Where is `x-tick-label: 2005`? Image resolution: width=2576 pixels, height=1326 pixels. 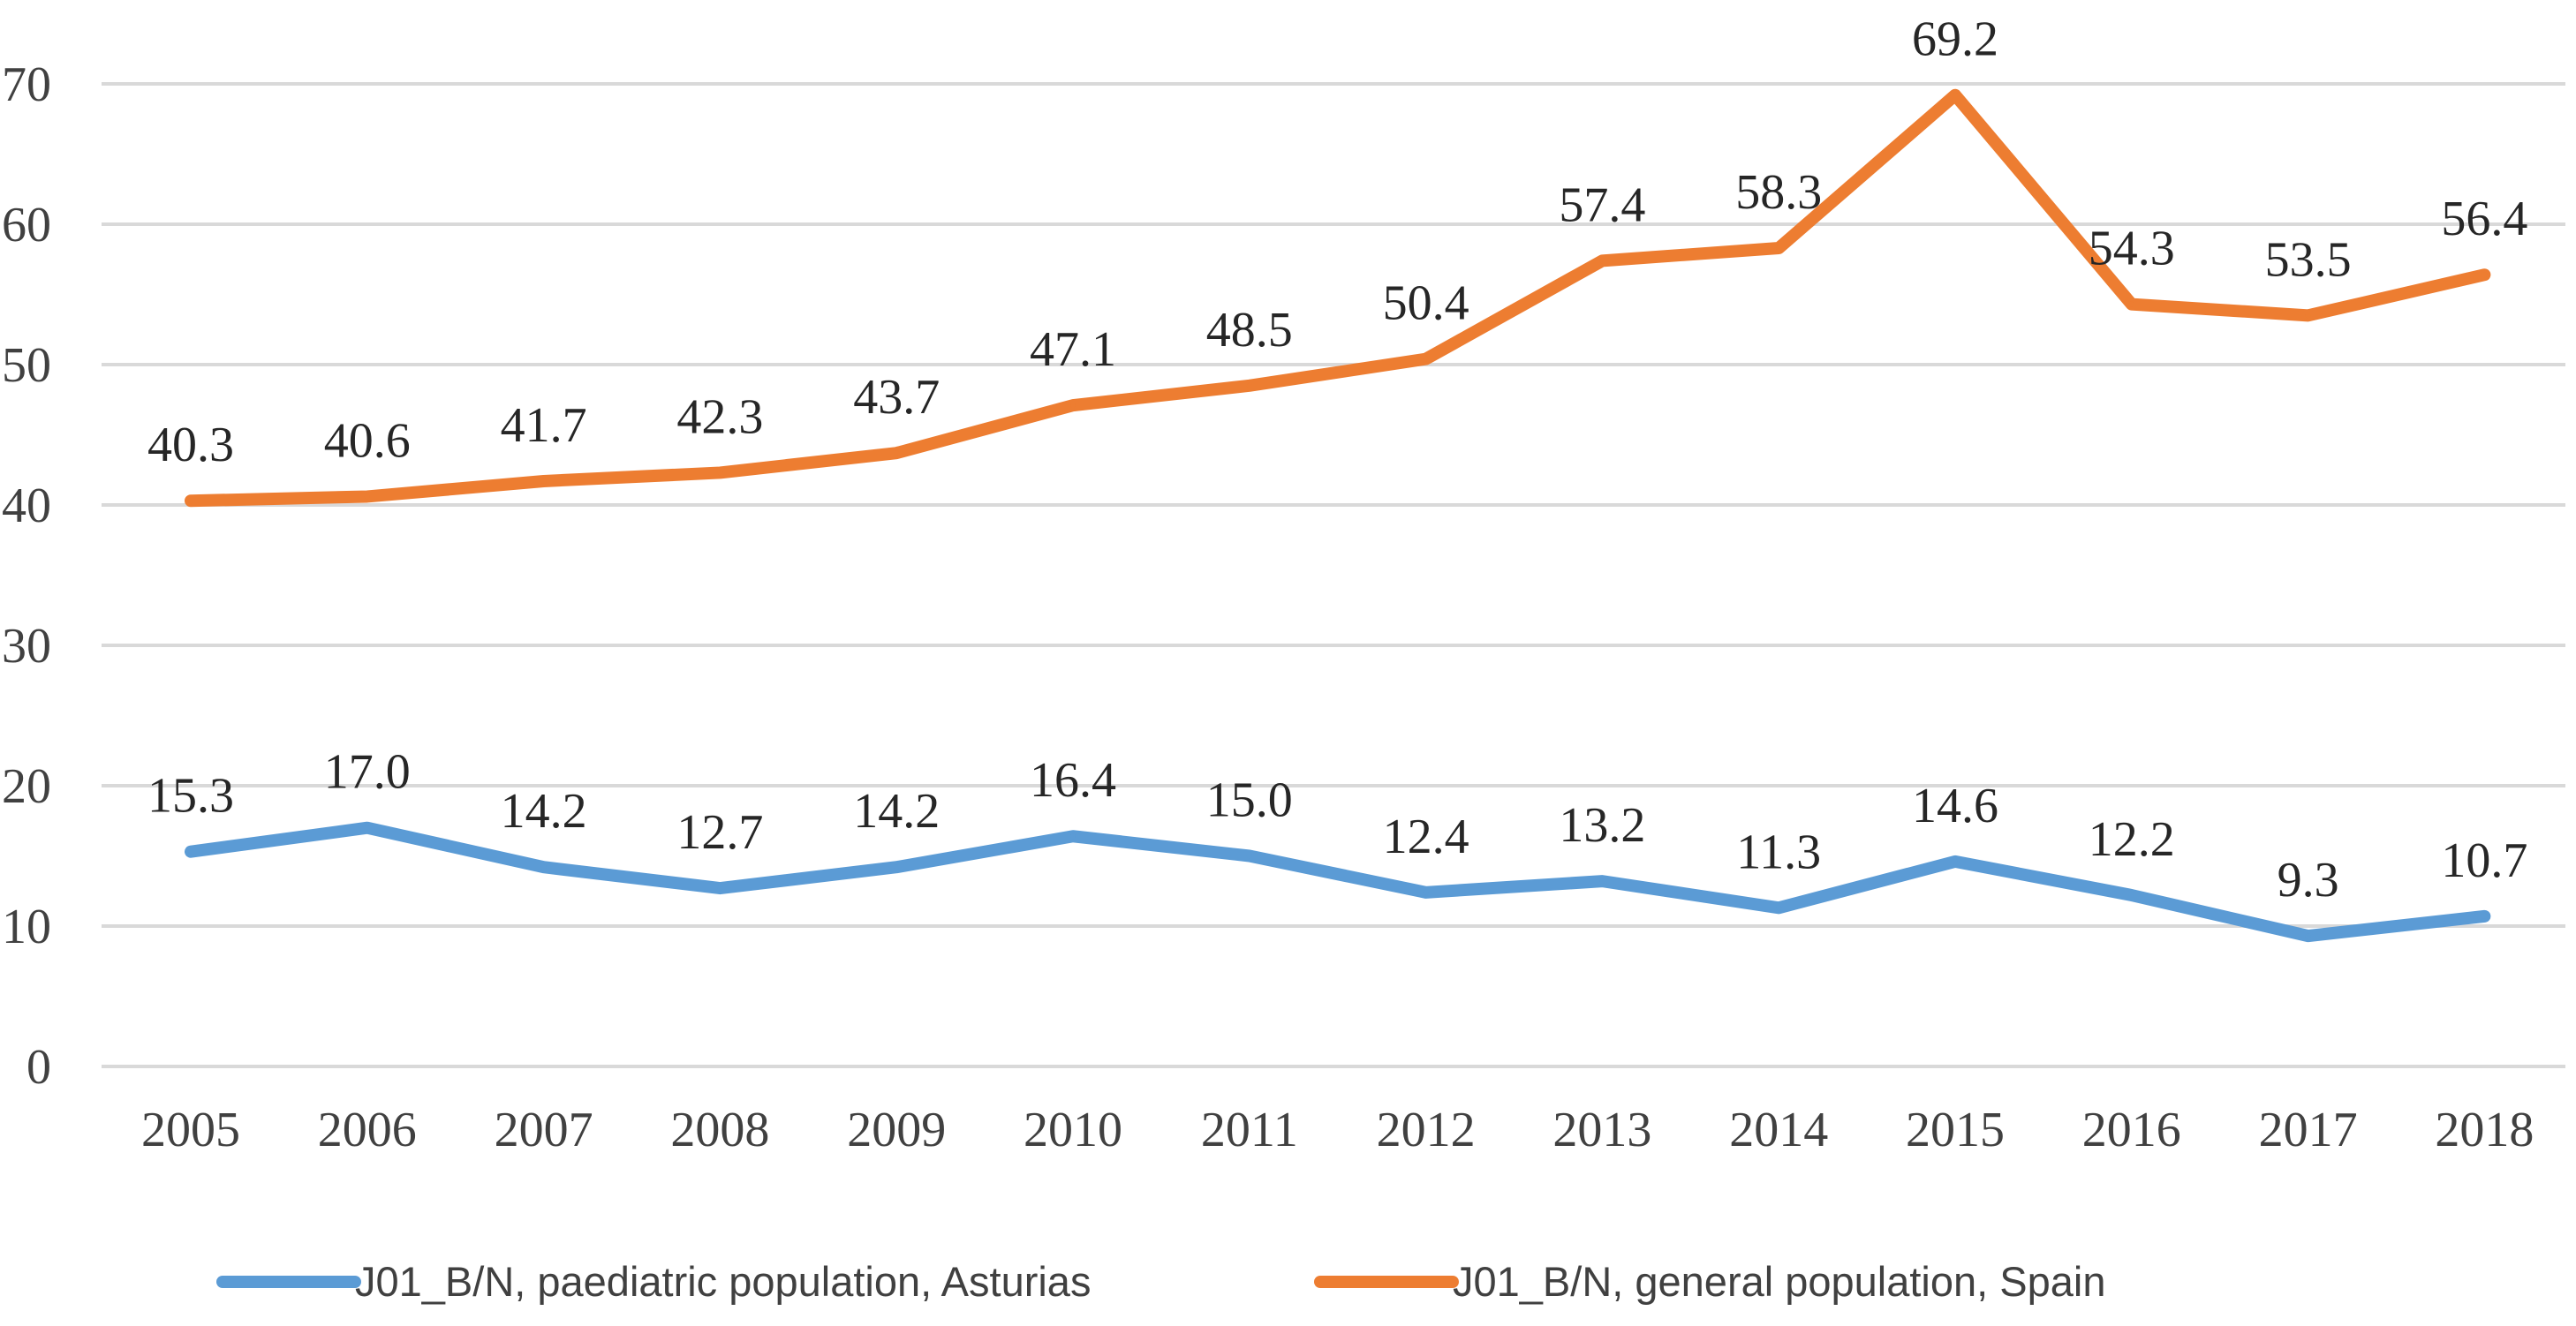
x-tick-label: 2005 is located at coordinates (190, 1130).